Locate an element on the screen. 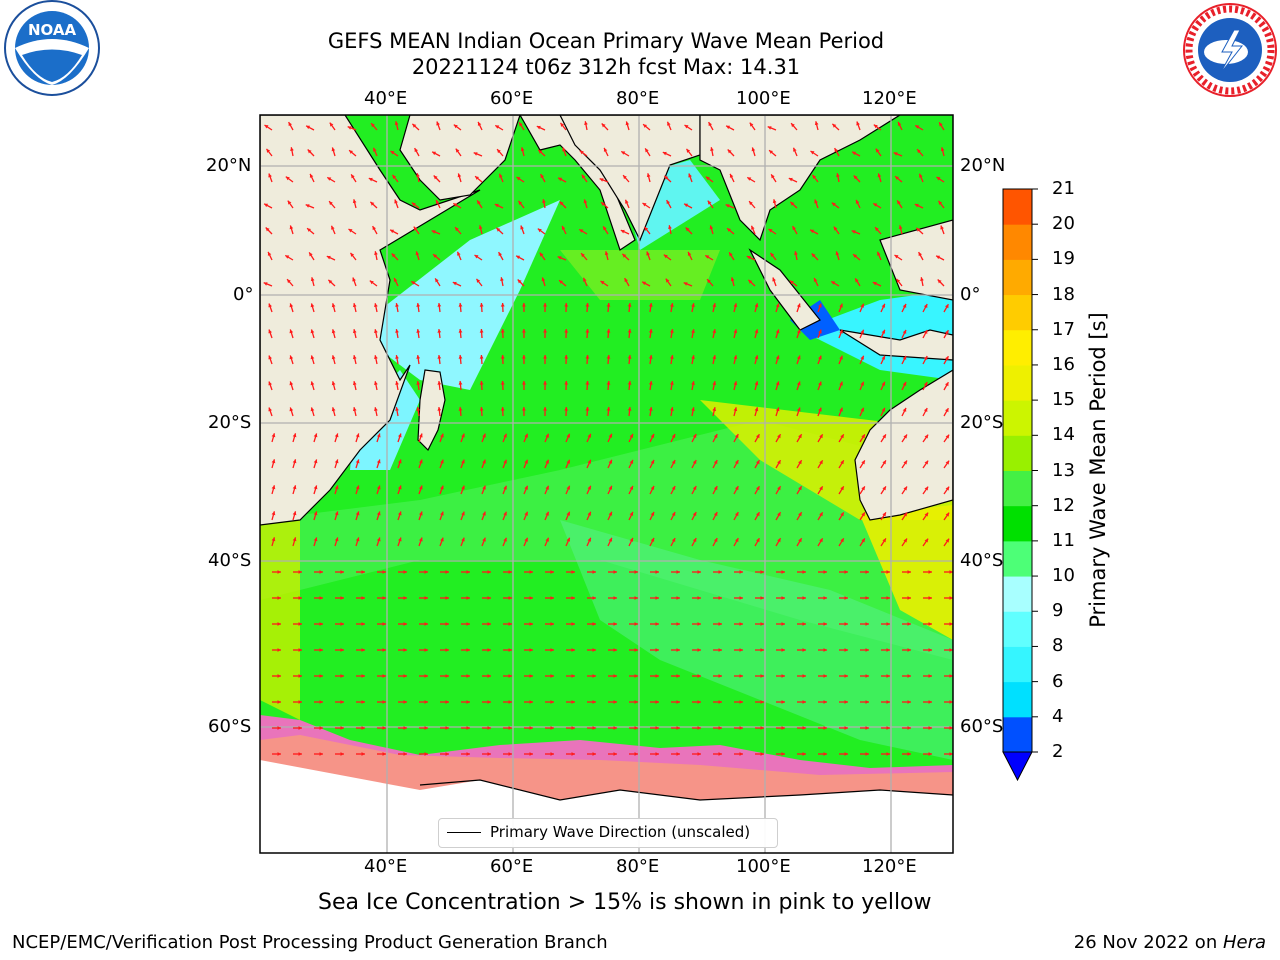  colorbar-label: 16 is located at coordinates (1063, 364).